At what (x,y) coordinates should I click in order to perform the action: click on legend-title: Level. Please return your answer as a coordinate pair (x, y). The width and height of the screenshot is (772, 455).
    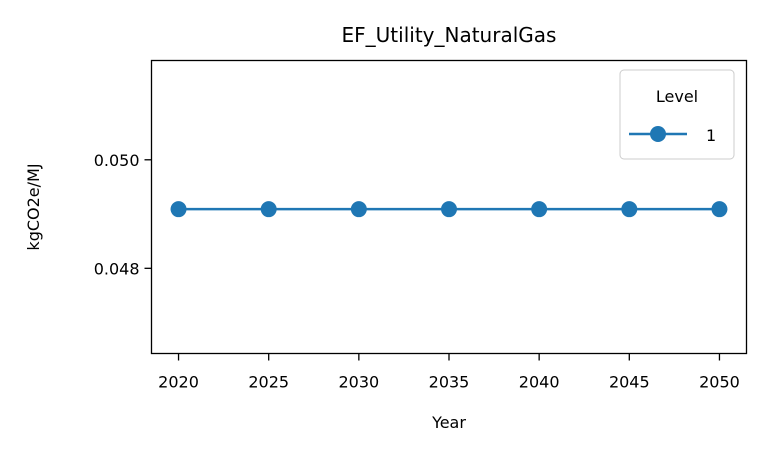
    Looking at the image, I should click on (677, 96).